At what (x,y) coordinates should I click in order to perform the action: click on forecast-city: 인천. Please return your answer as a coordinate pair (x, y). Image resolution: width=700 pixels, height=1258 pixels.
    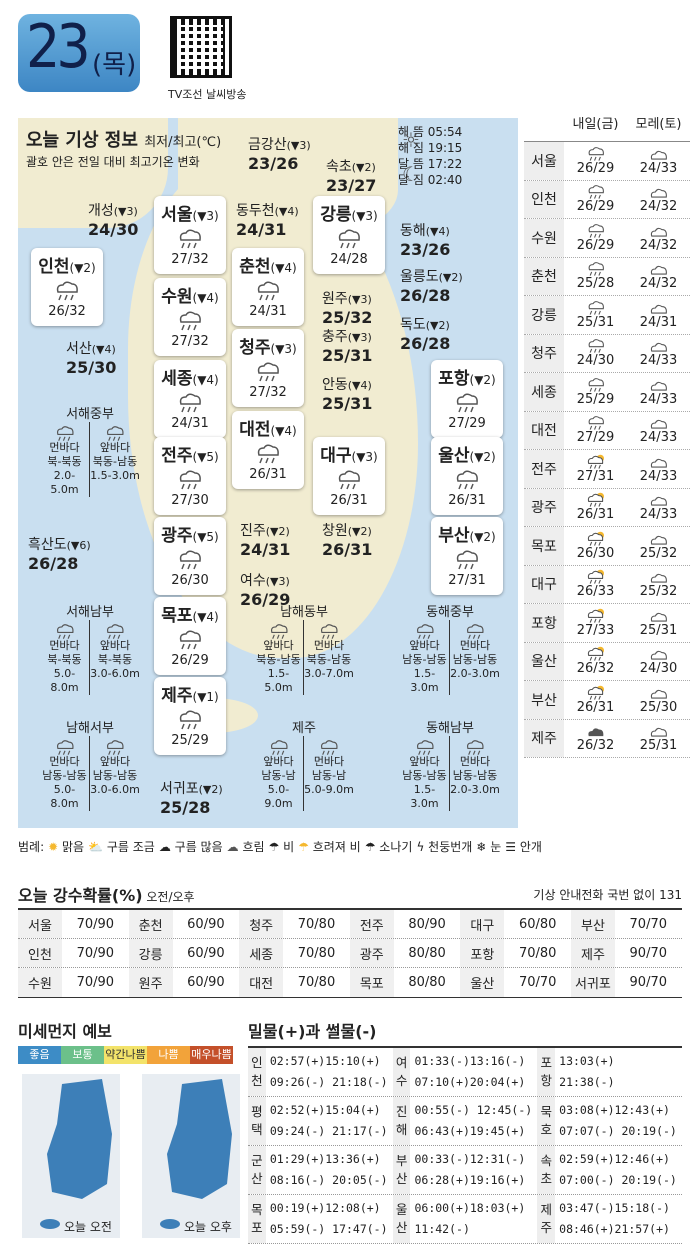
    Looking at the image, I should click on (544, 199).